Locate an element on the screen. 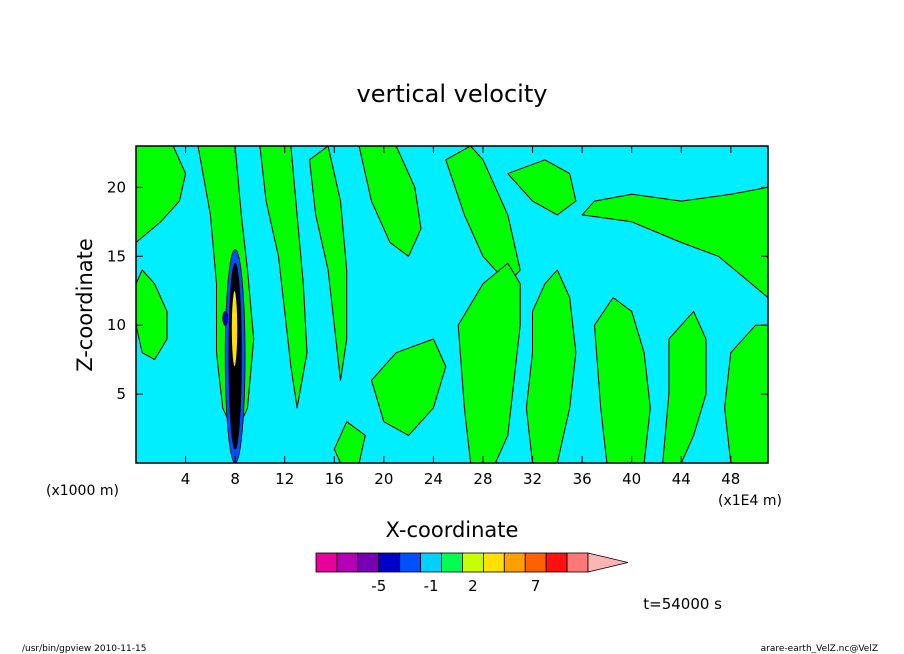 This screenshot has width=904, height=654. x-tick-label: 44 is located at coordinates (681, 479).